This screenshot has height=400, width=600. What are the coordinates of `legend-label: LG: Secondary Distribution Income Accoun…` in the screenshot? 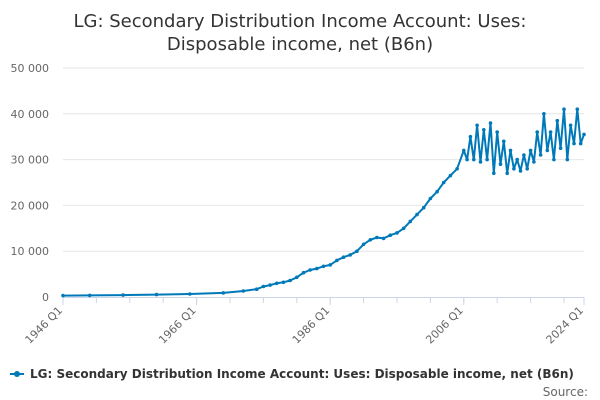 It's located at (302, 374).